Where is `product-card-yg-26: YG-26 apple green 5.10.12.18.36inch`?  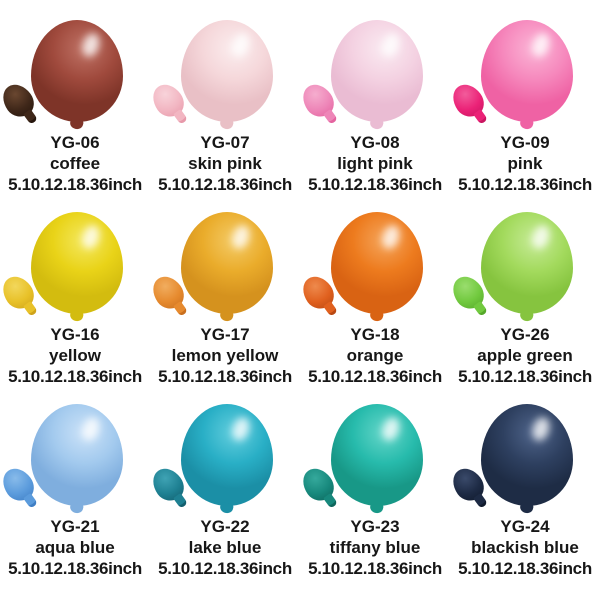 product-card-yg-26: YG-26 apple green 5.10.12.18.36inch is located at coordinates (523, 296).